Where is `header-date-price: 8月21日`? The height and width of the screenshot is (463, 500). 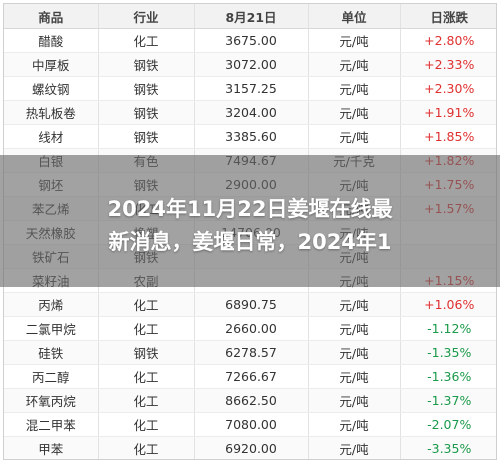 header-date-price: 8月21日 is located at coordinates (251, 16).